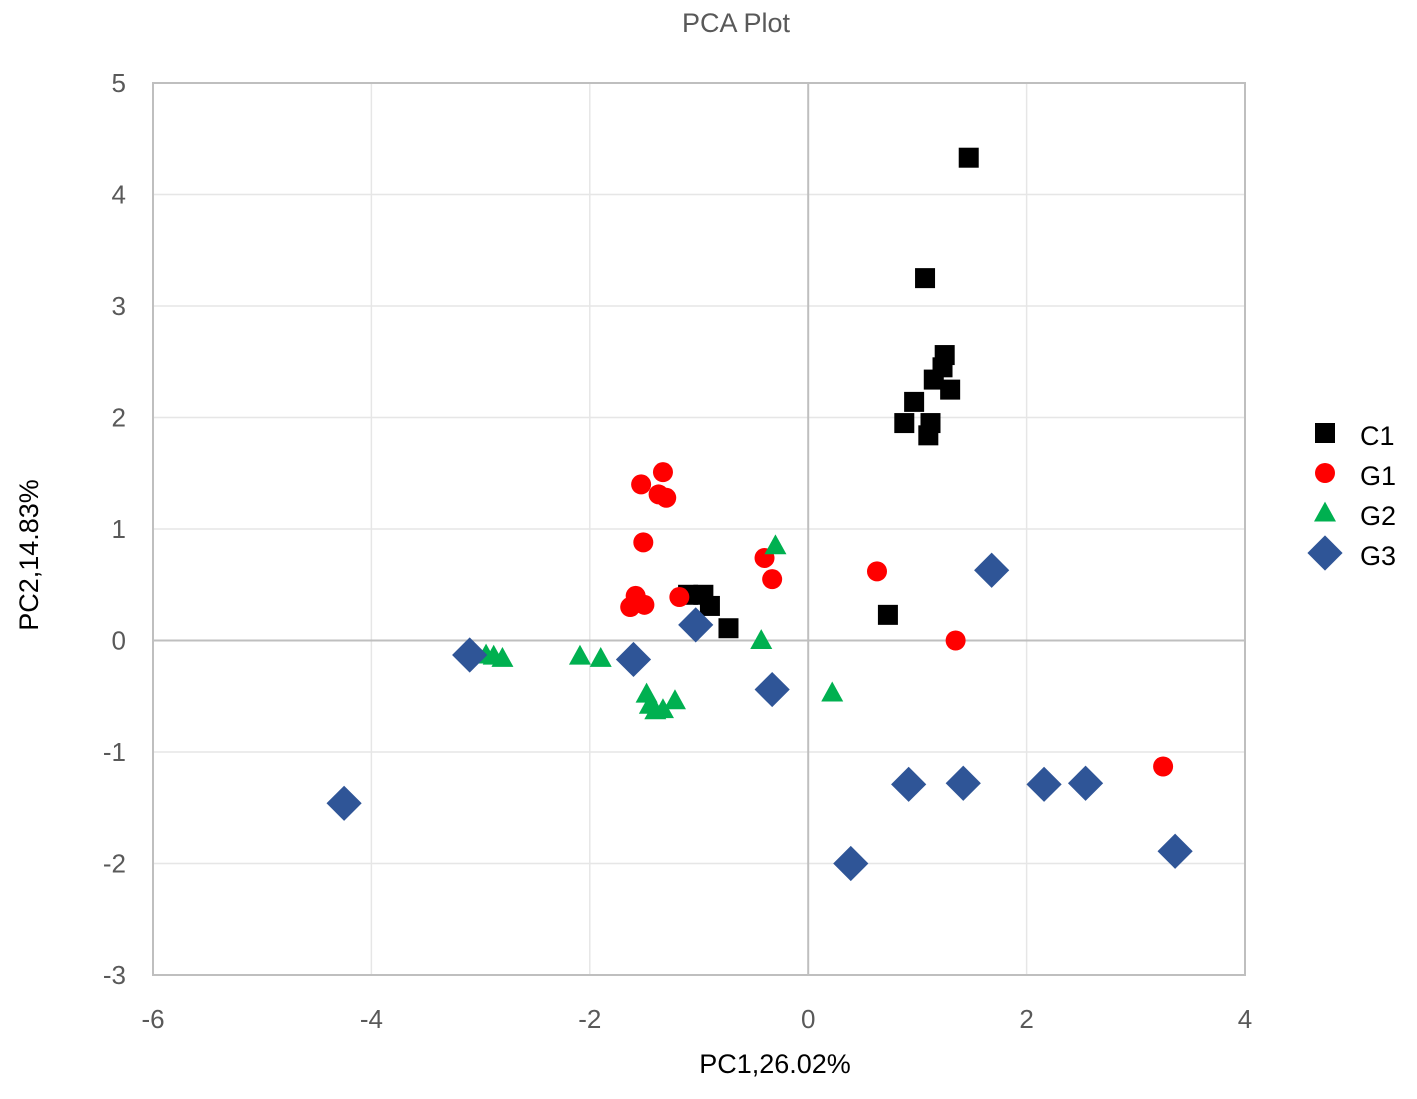 The height and width of the screenshot is (1099, 1417). I want to click on y-tick-label: 0, so click(119, 641).